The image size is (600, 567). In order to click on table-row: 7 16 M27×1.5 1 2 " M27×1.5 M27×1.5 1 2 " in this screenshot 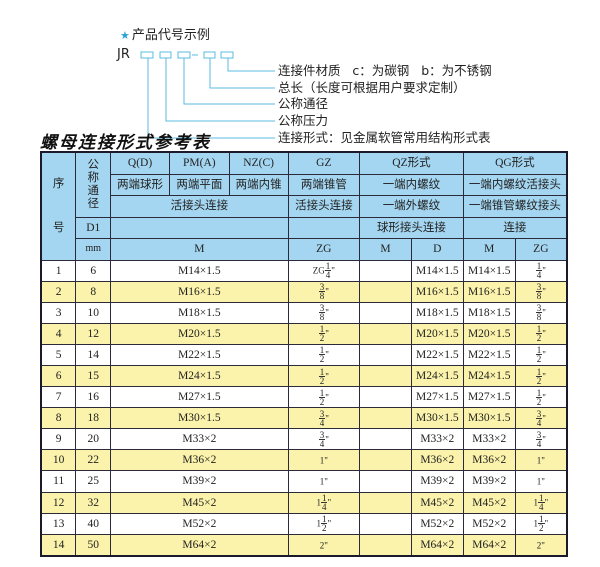, I will do `click(304, 397)`.